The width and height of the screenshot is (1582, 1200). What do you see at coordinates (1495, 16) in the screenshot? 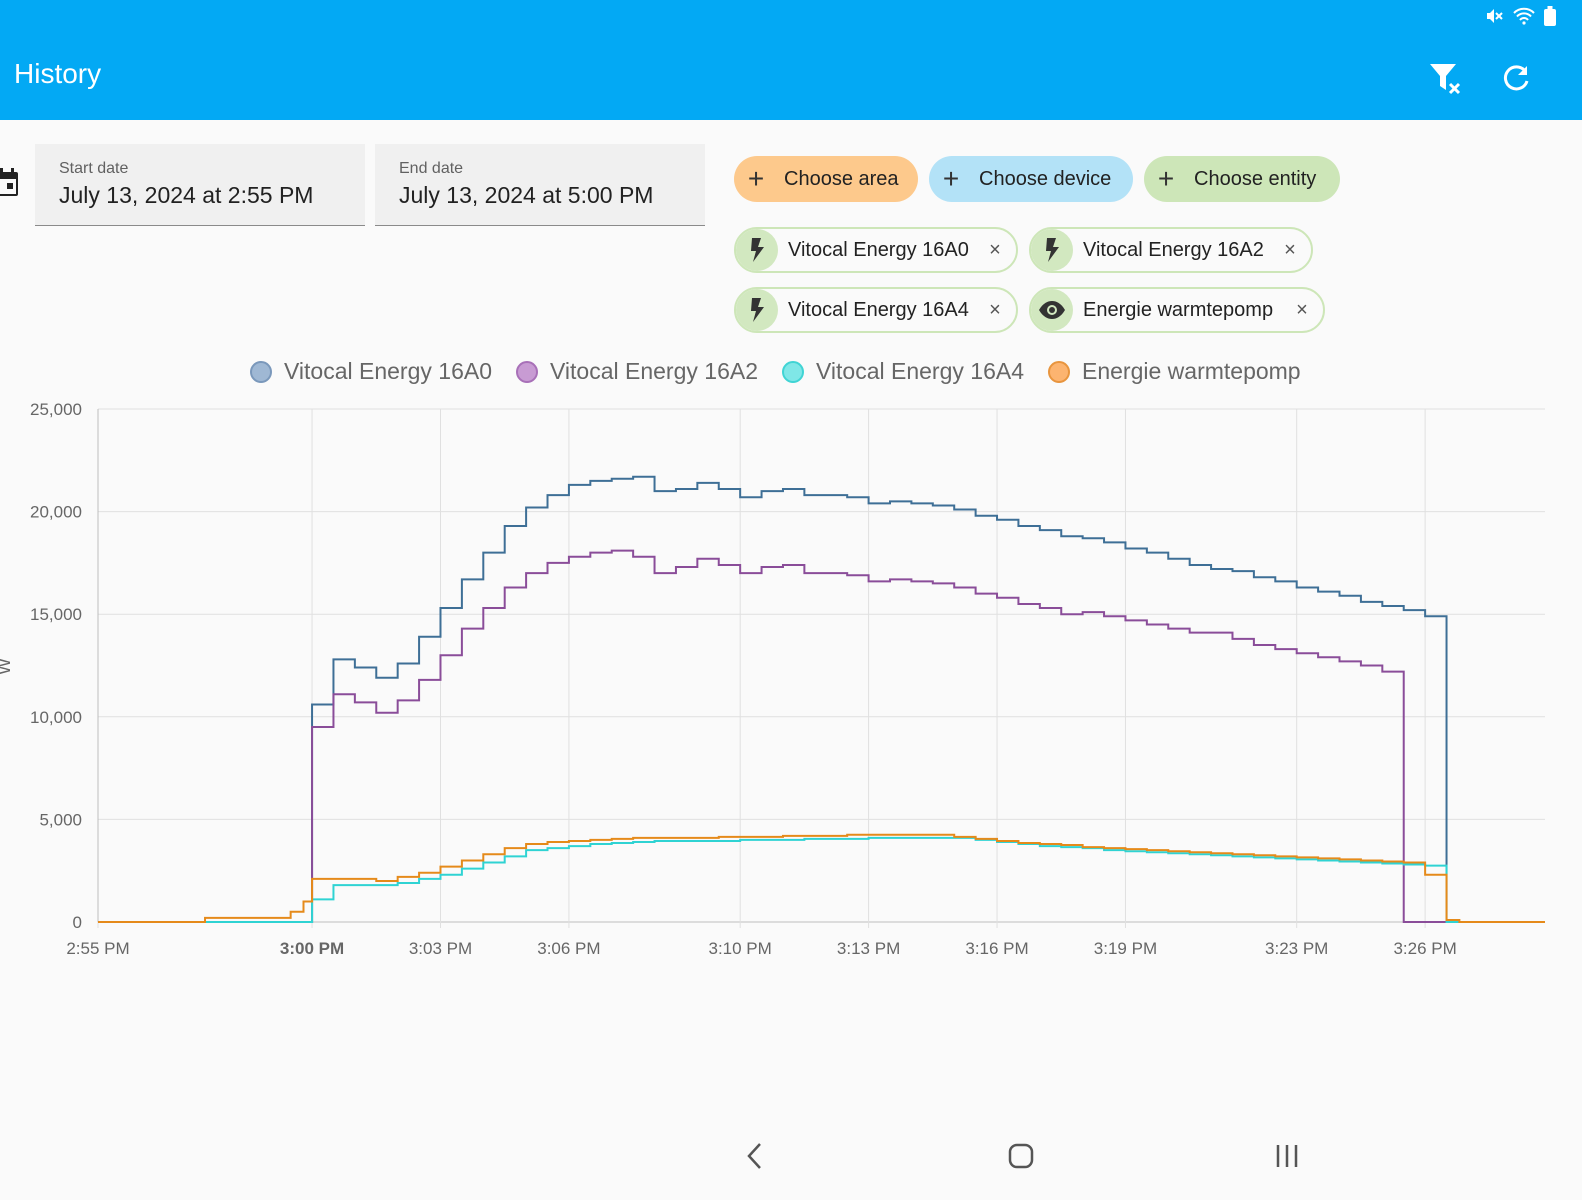
I see `mute-icon` at bounding box center [1495, 16].